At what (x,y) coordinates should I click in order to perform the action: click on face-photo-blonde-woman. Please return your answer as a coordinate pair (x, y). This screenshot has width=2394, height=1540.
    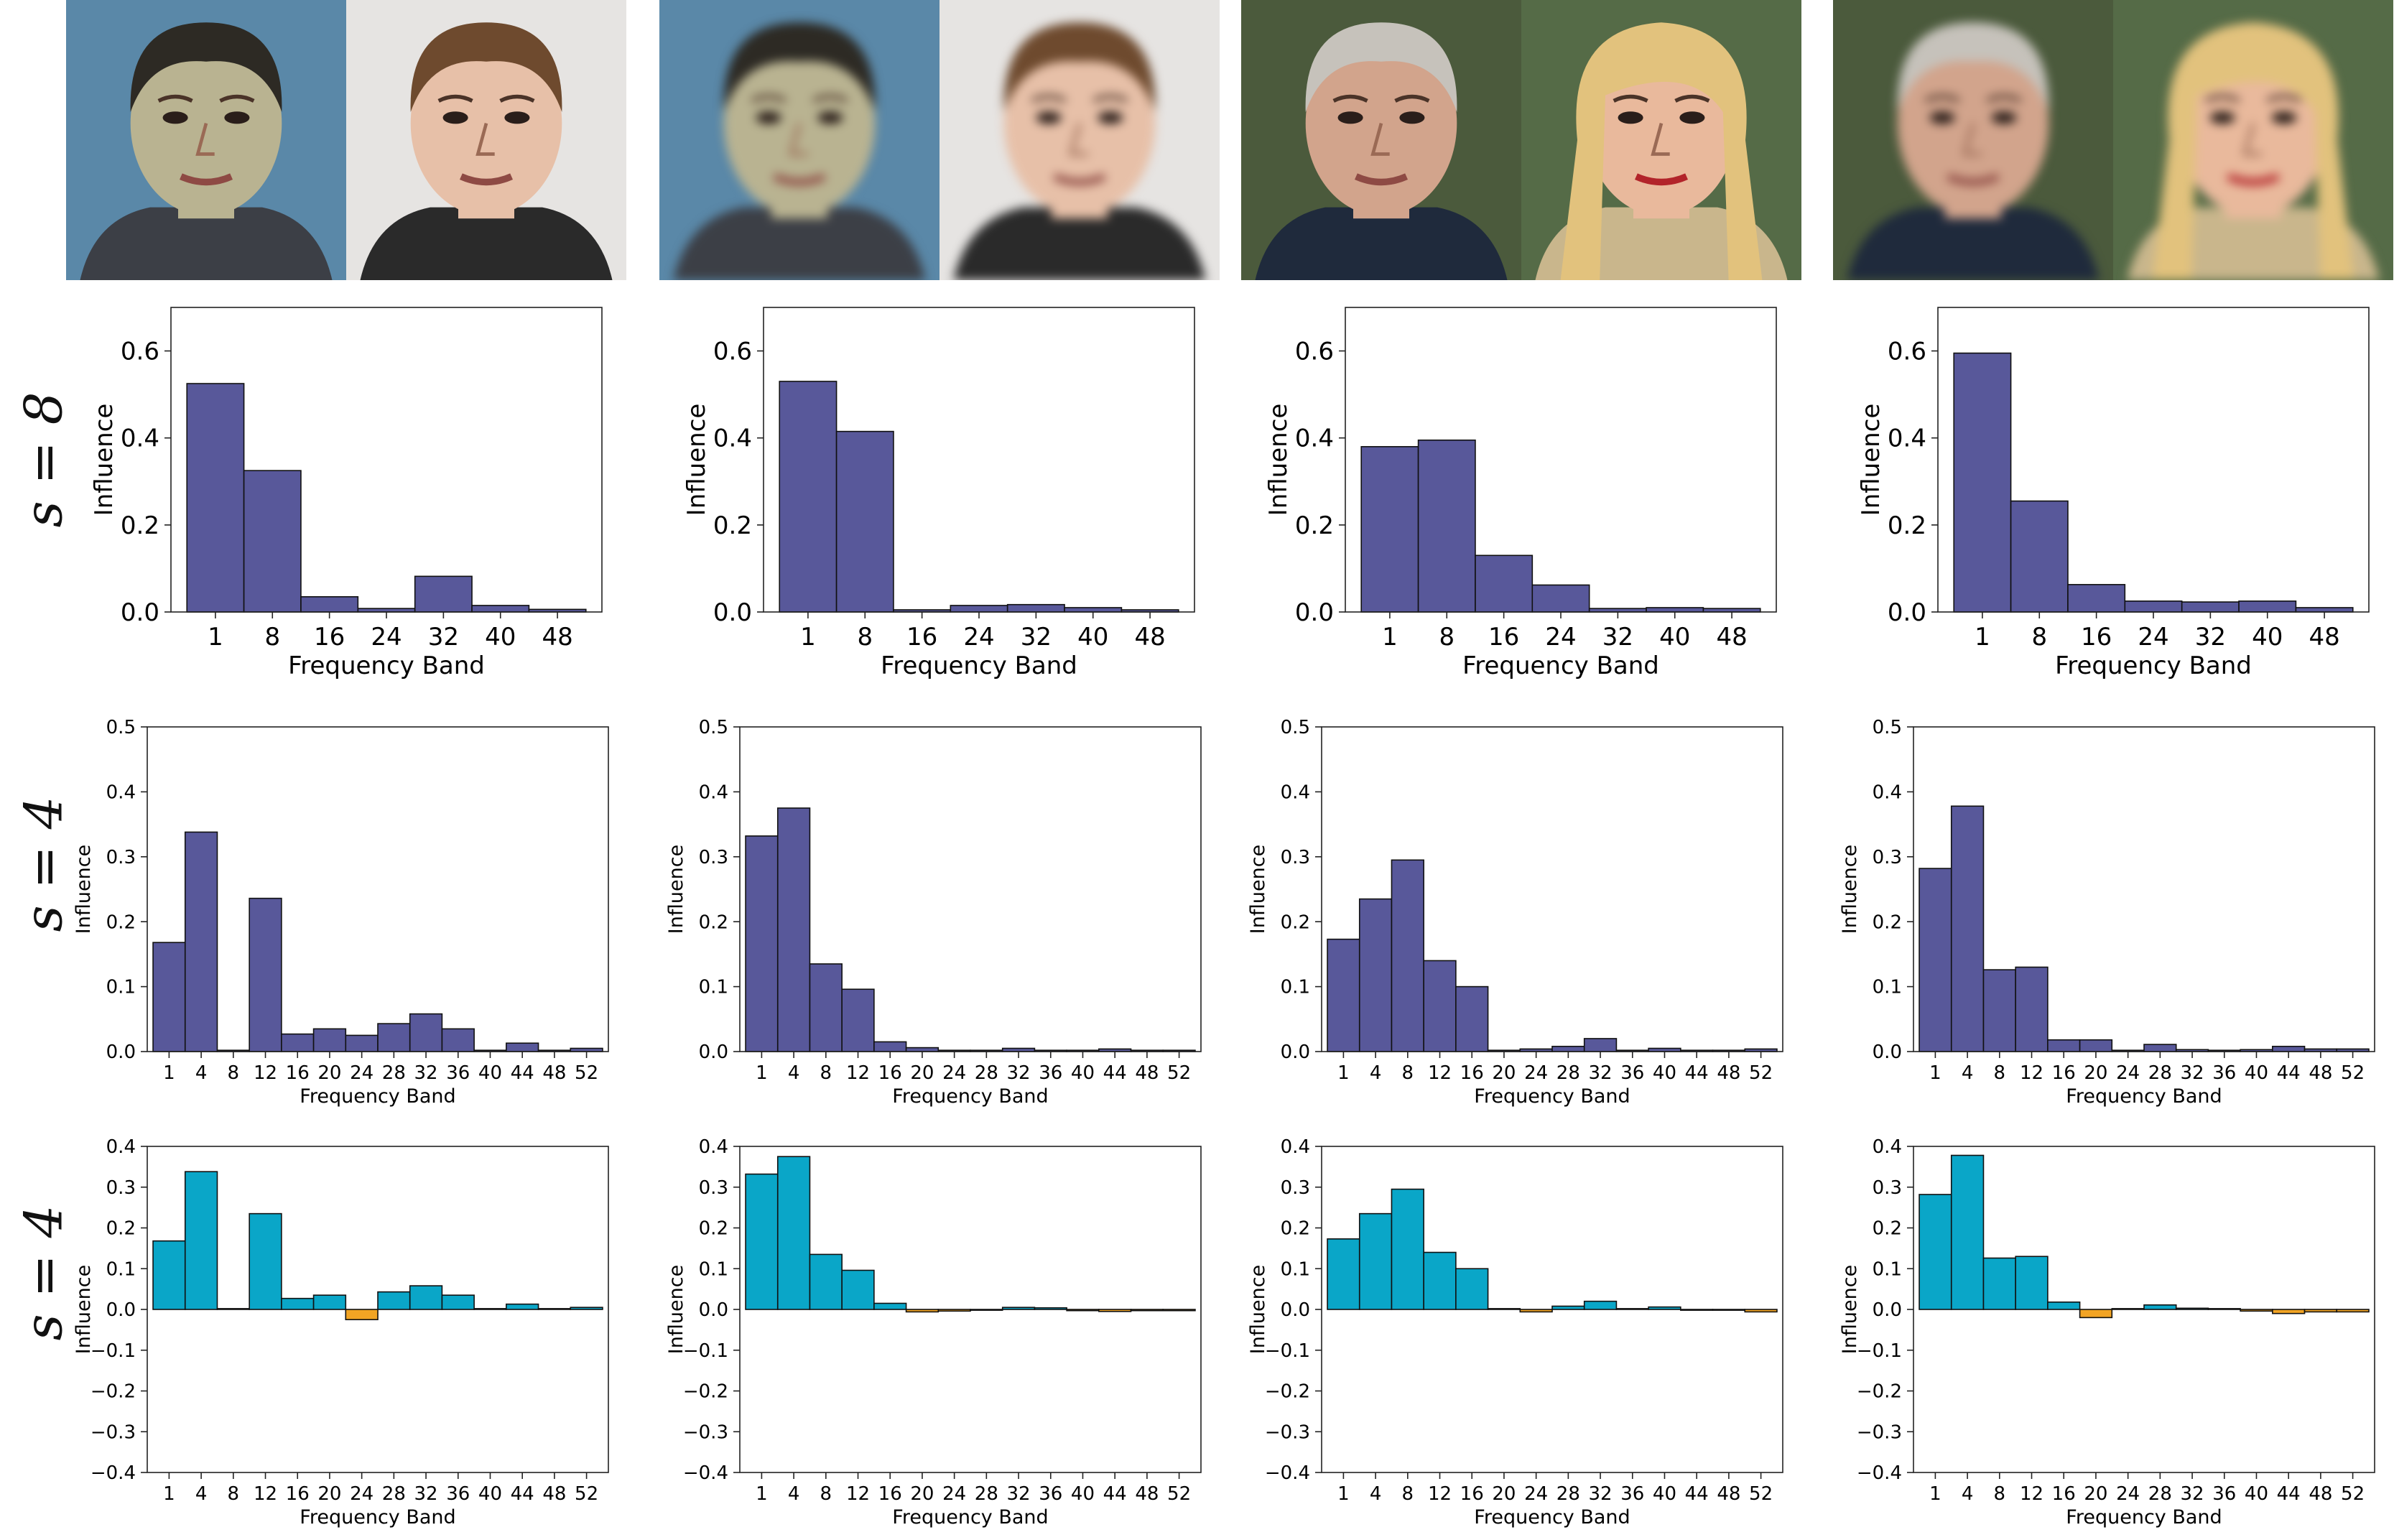
    Looking at the image, I should click on (1661, 140).